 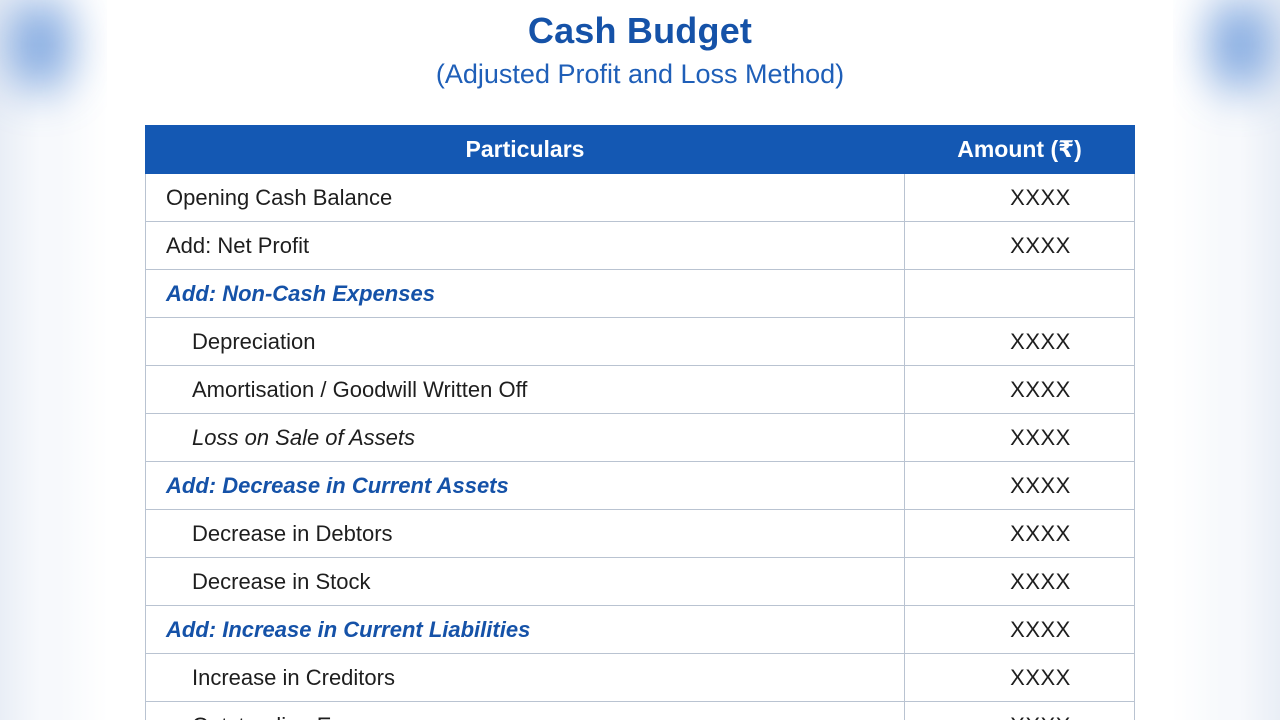 I want to click on particulars-cell: Loss on Sale of Assets, so click(x=525, y=437).